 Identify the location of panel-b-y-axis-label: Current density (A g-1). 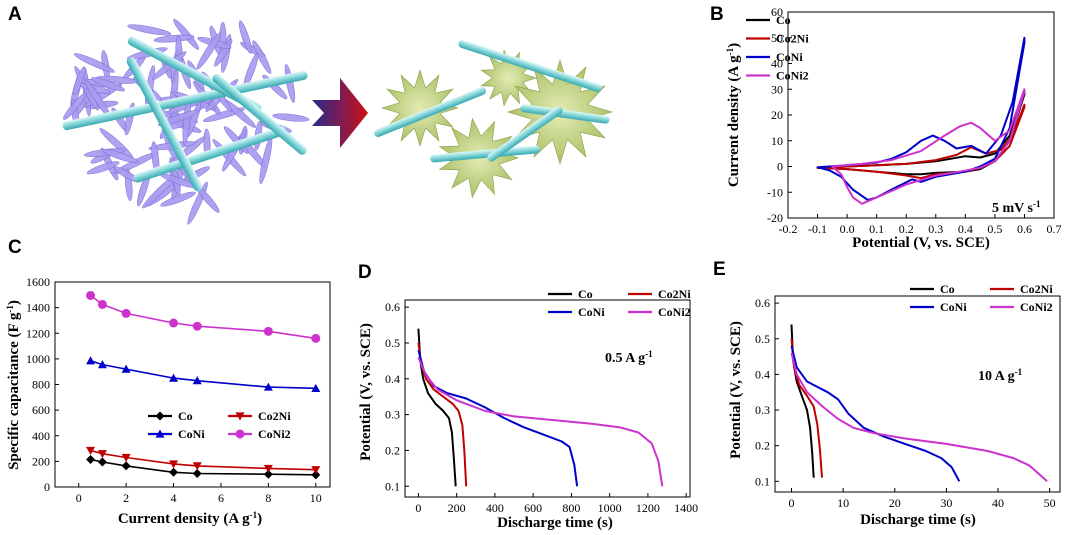
(733, 115).